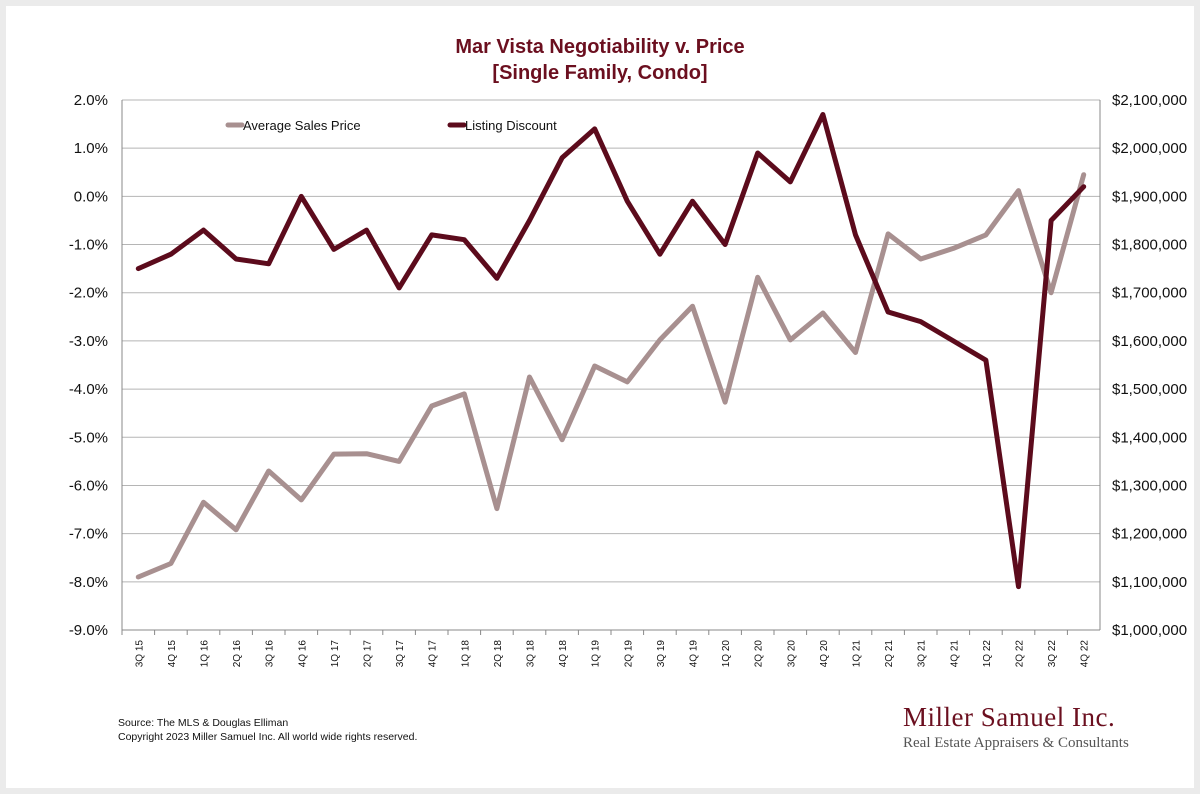  What do you see at coordinates (335, 654) in the screenshot?
I see `x-tick-label: 1Q 17` at bounding box center [335, 654].